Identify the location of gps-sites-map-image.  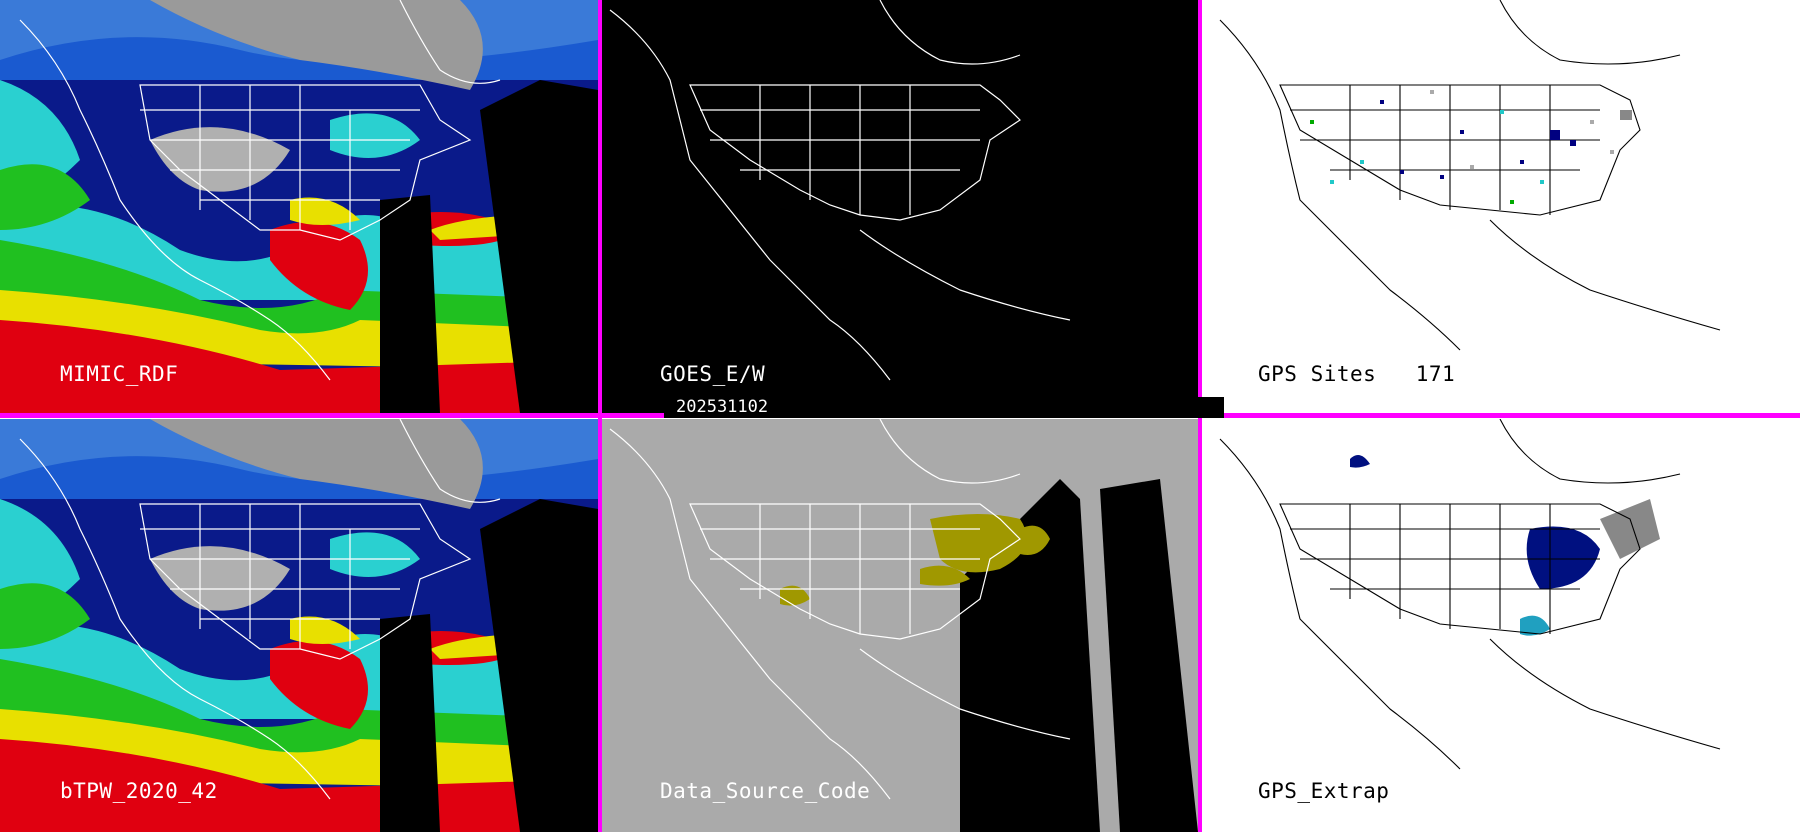
(1470, 175).